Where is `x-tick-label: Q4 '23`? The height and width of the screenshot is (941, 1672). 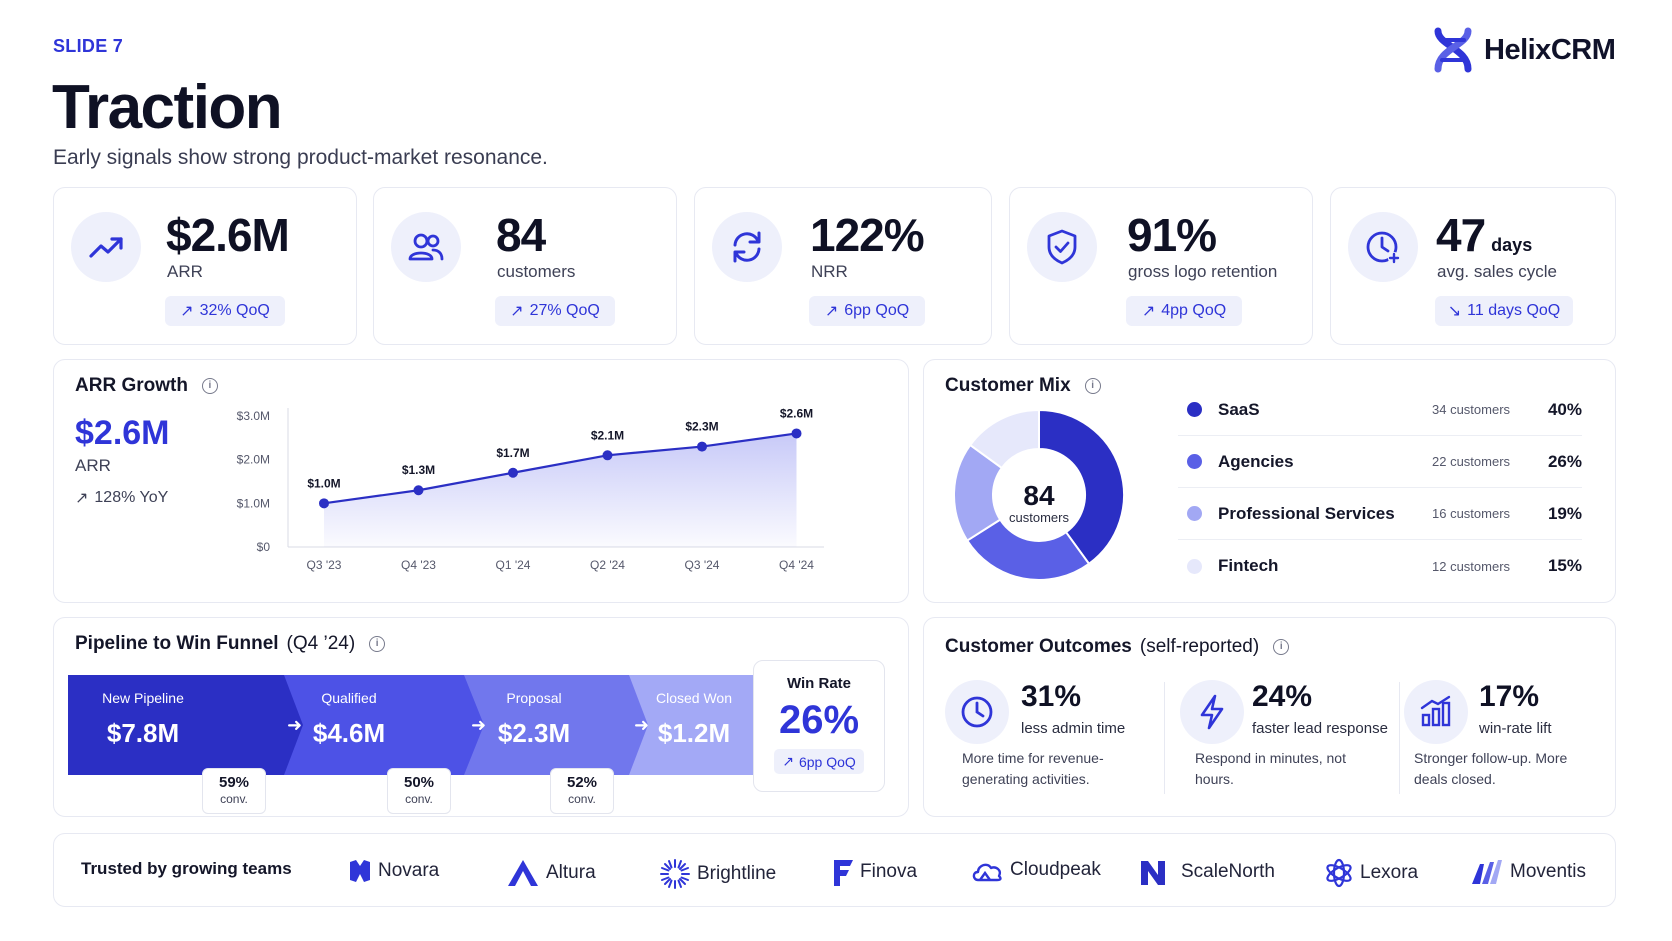 x-tick-label: Q4 '23 is located at coordinates (418, 565).